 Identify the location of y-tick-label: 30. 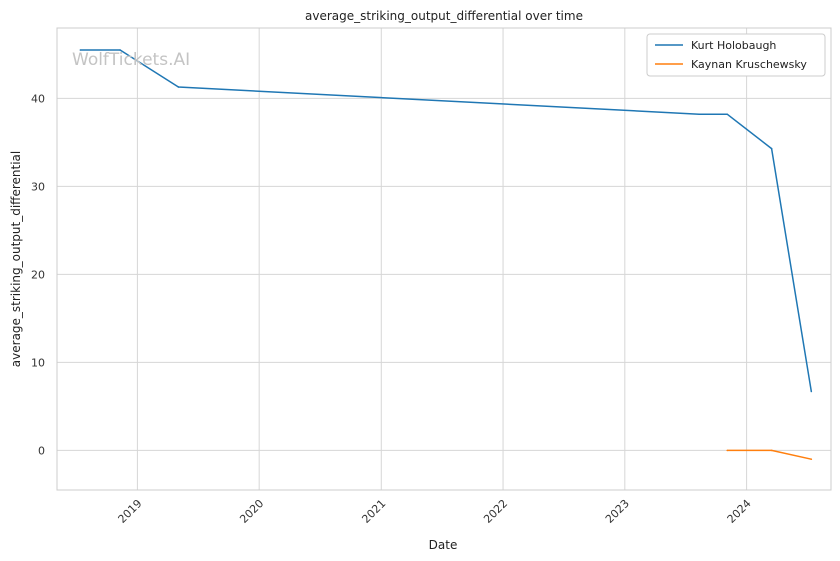
(38, 186).